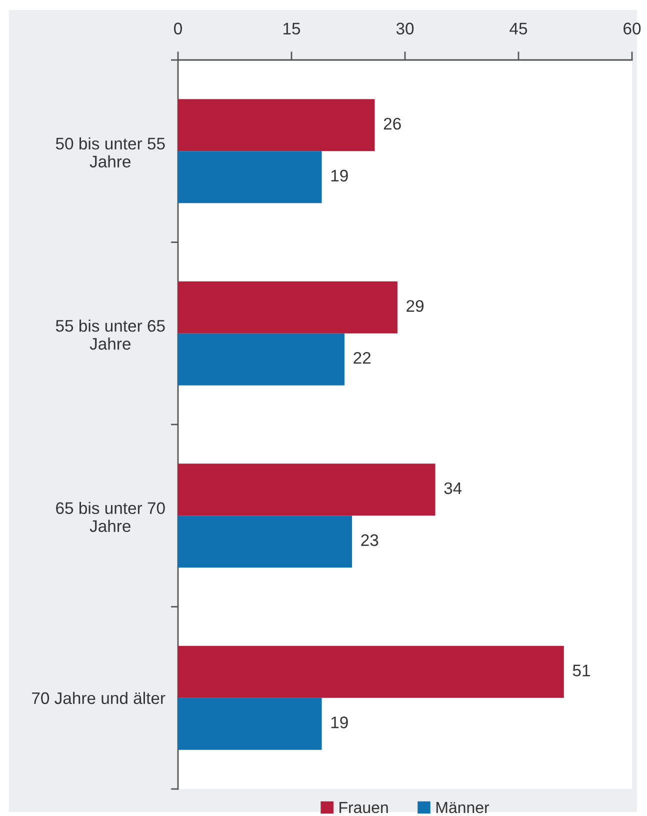  Describe the element at coordinates (392, 124) in the screenshot. I see `data-label: 26` at that location.